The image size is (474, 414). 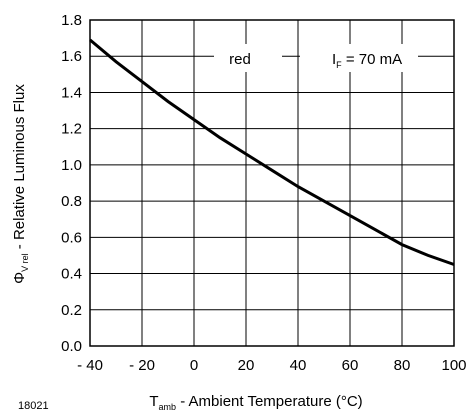 I want to click on y-tick-label: 1.0, so click(x=71, y=165).